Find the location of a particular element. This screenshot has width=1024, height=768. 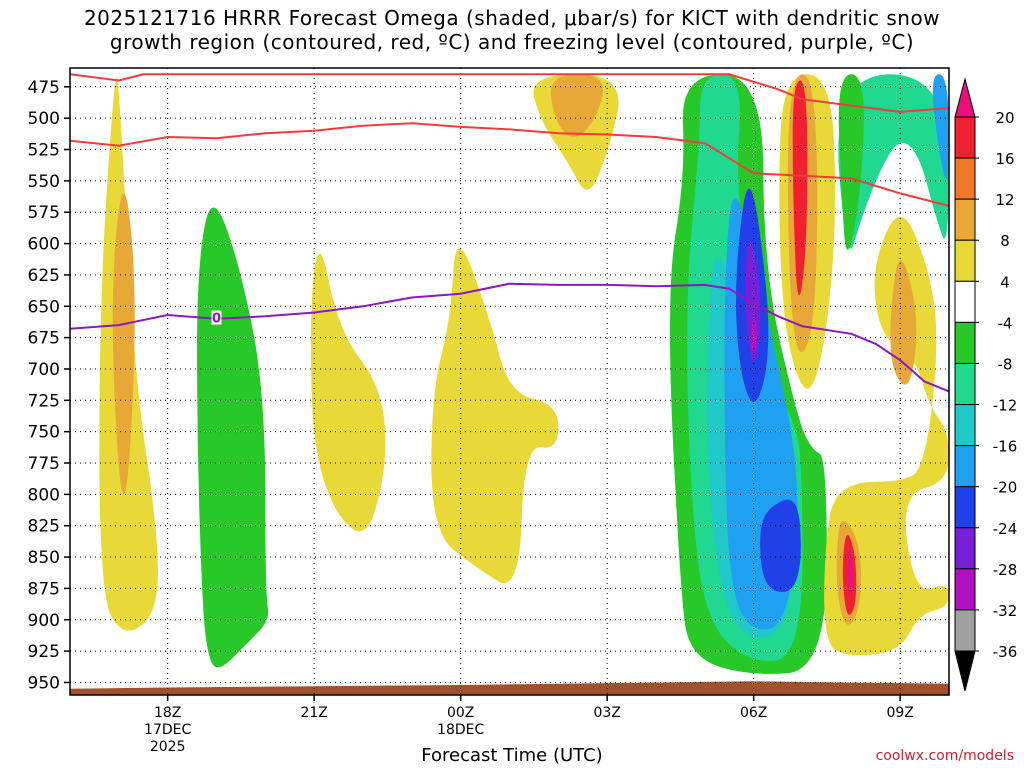

y-tick-label-800: 800 is located at coordinates (44, 495).